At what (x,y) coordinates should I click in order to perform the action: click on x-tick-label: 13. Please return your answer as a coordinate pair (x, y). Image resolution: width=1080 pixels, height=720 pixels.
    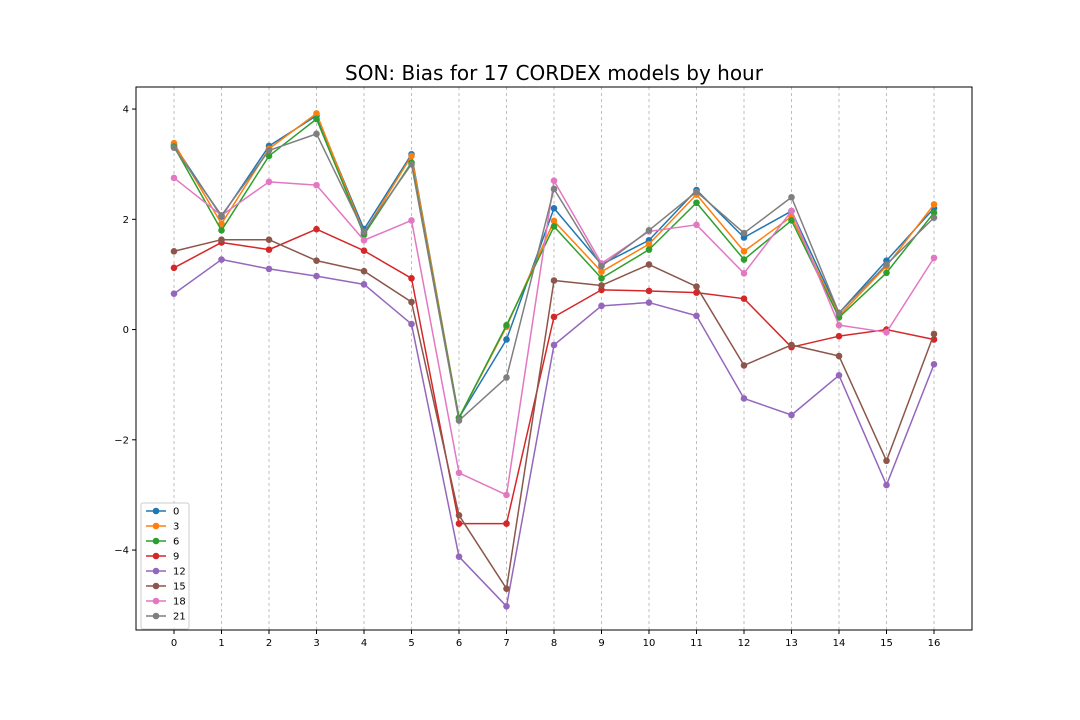
    Looking at the image, I should click on (791, 643).